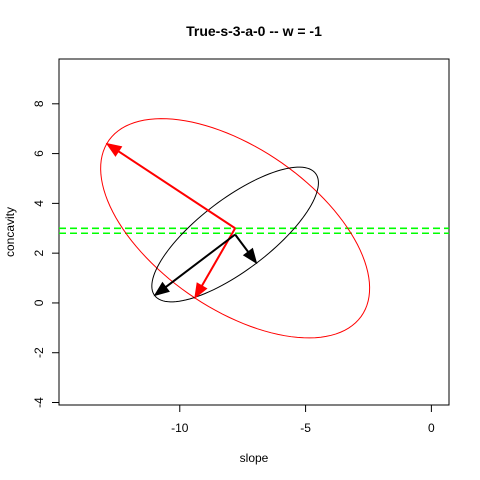 The height and width of the screenshot is (480, 480). I want to click on y-tick-label: 6, so click(39, 153).